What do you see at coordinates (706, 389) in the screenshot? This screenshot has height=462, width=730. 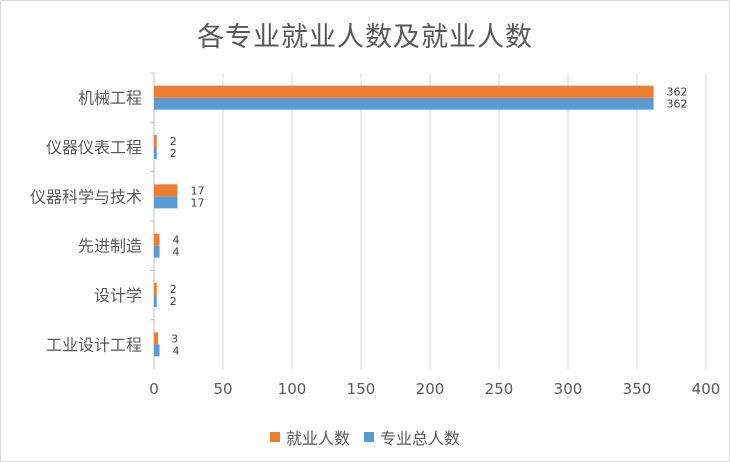 I see `x-tick-label: 400` at bounding box center [706, 389].